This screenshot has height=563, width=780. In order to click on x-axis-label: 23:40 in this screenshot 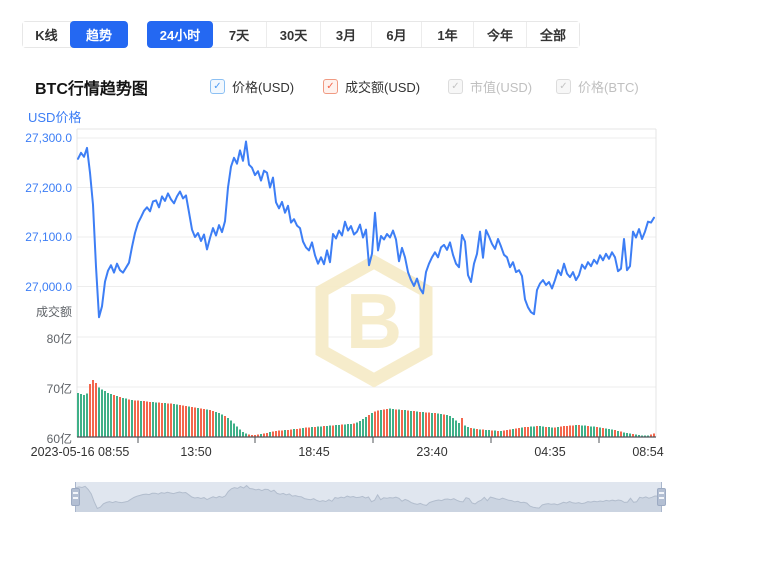, I will do `click(432, 452)`.